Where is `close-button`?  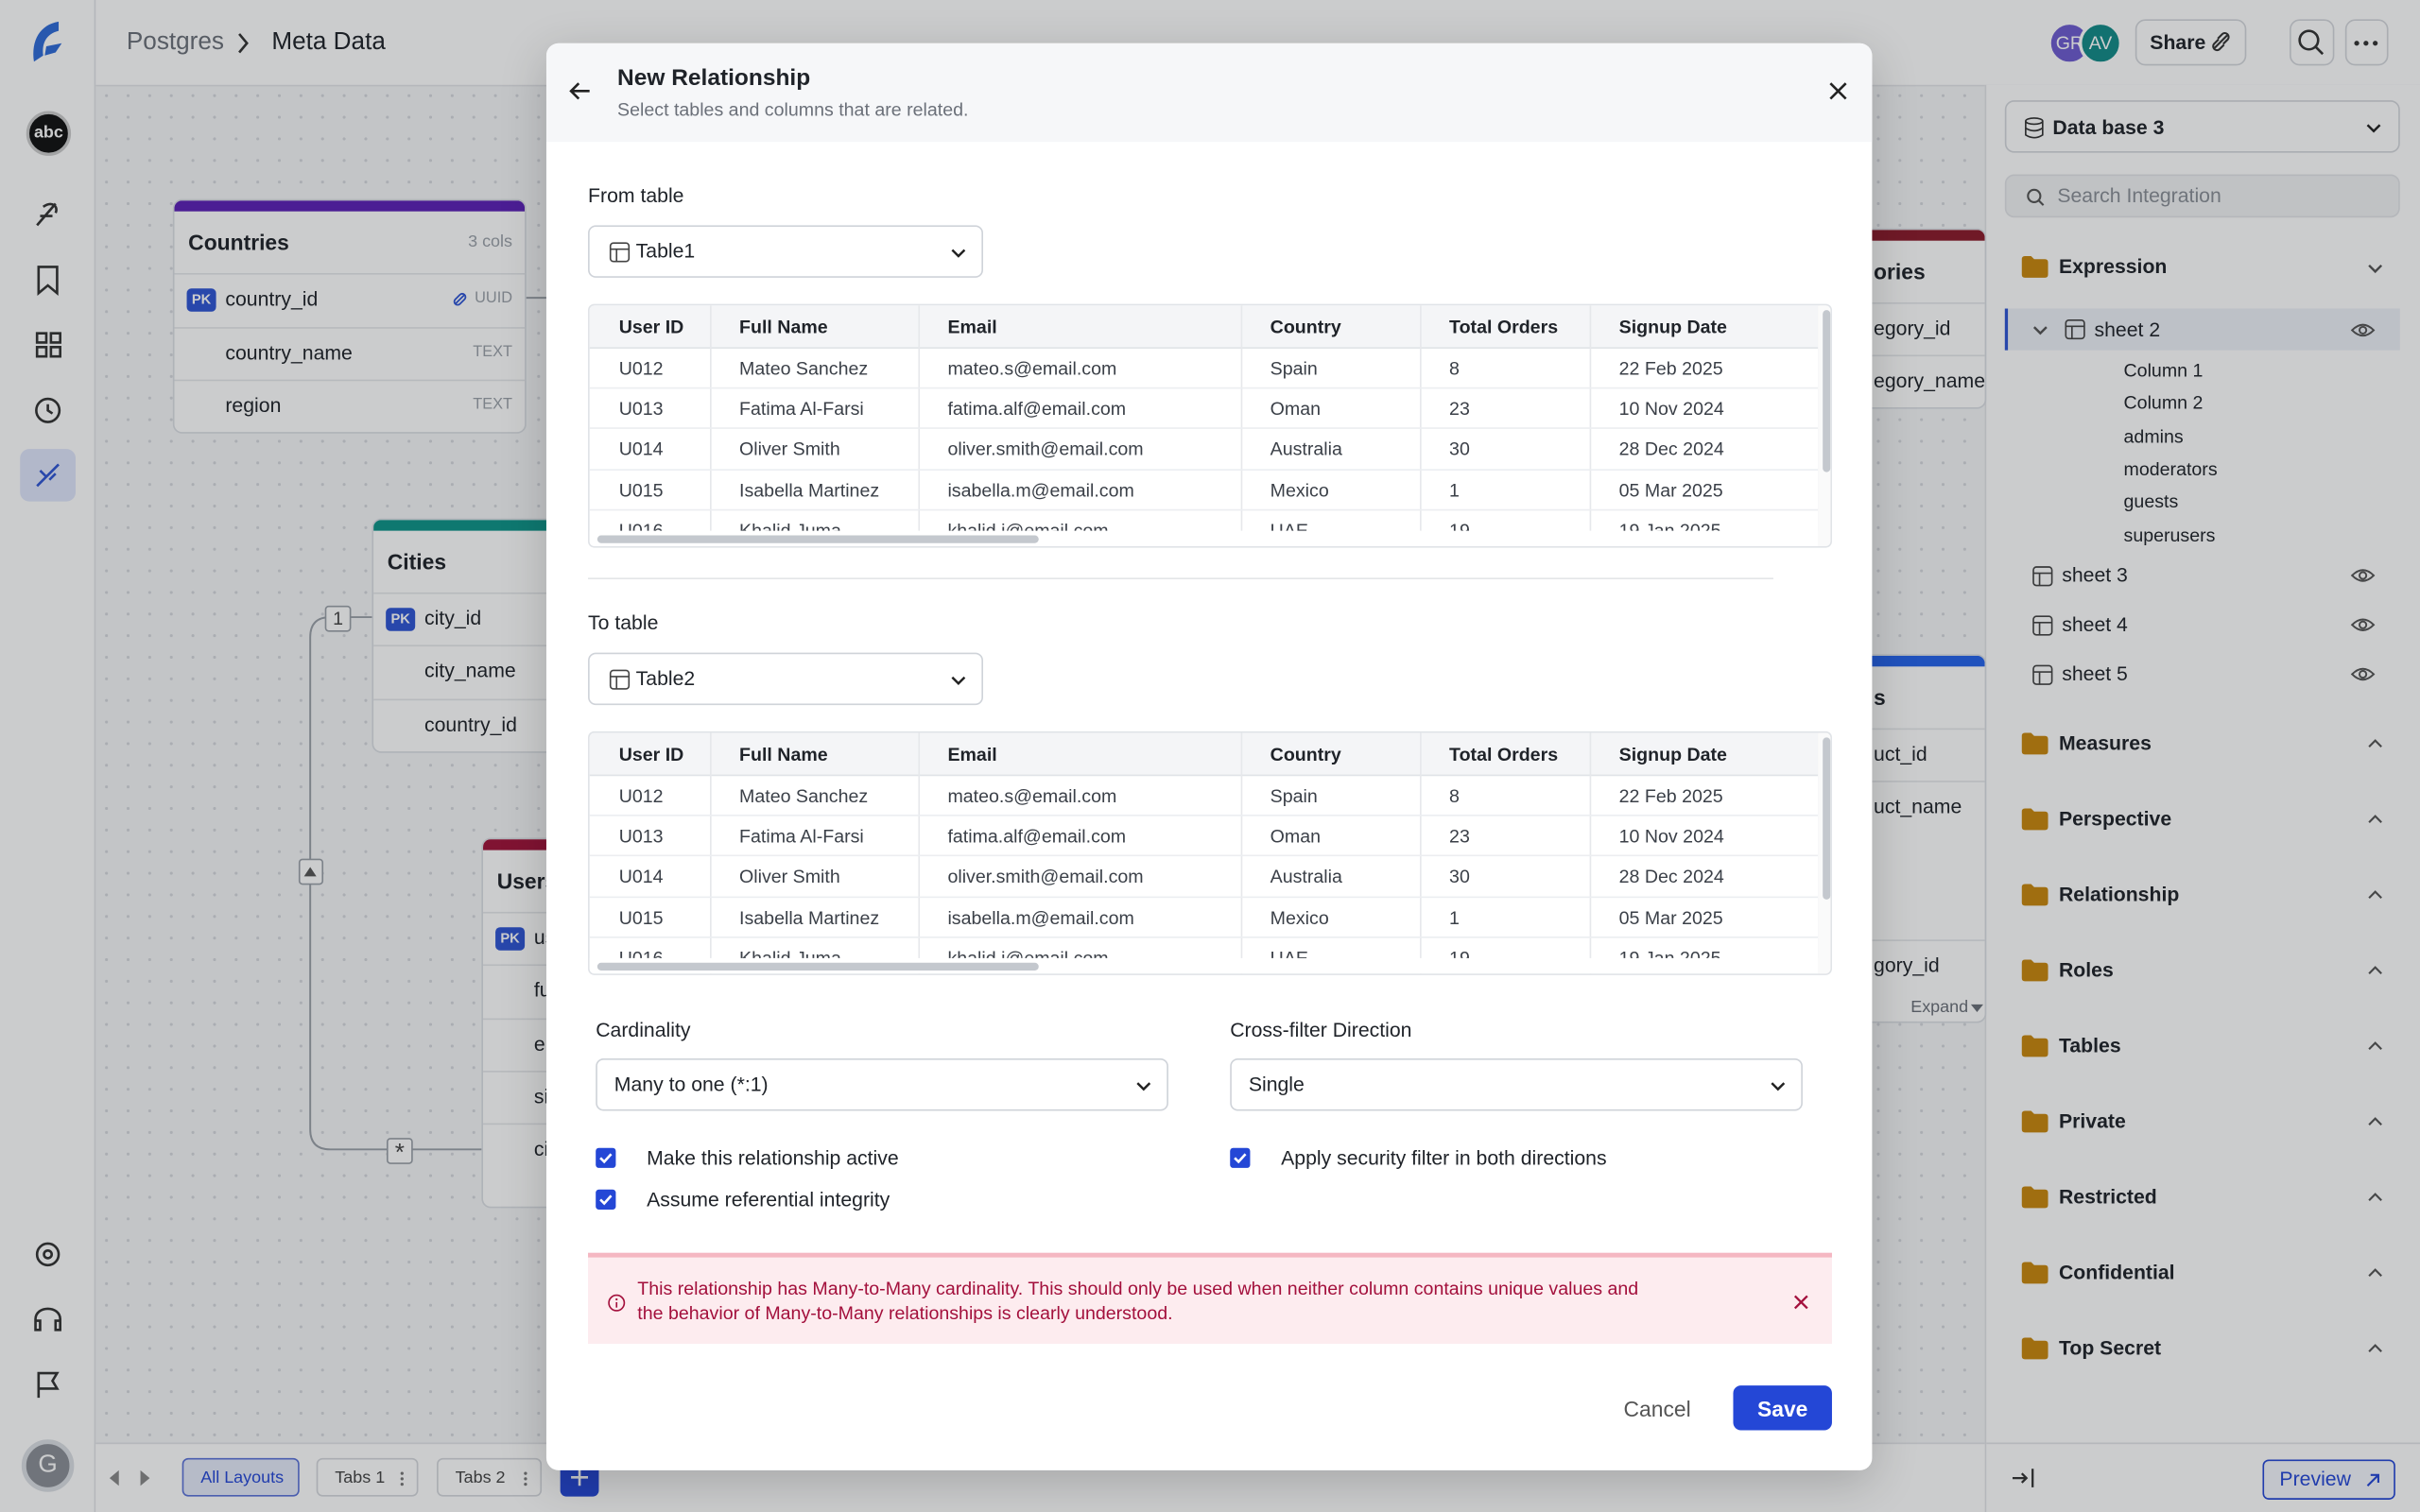 close-button is located at coordinates (1838, 91).